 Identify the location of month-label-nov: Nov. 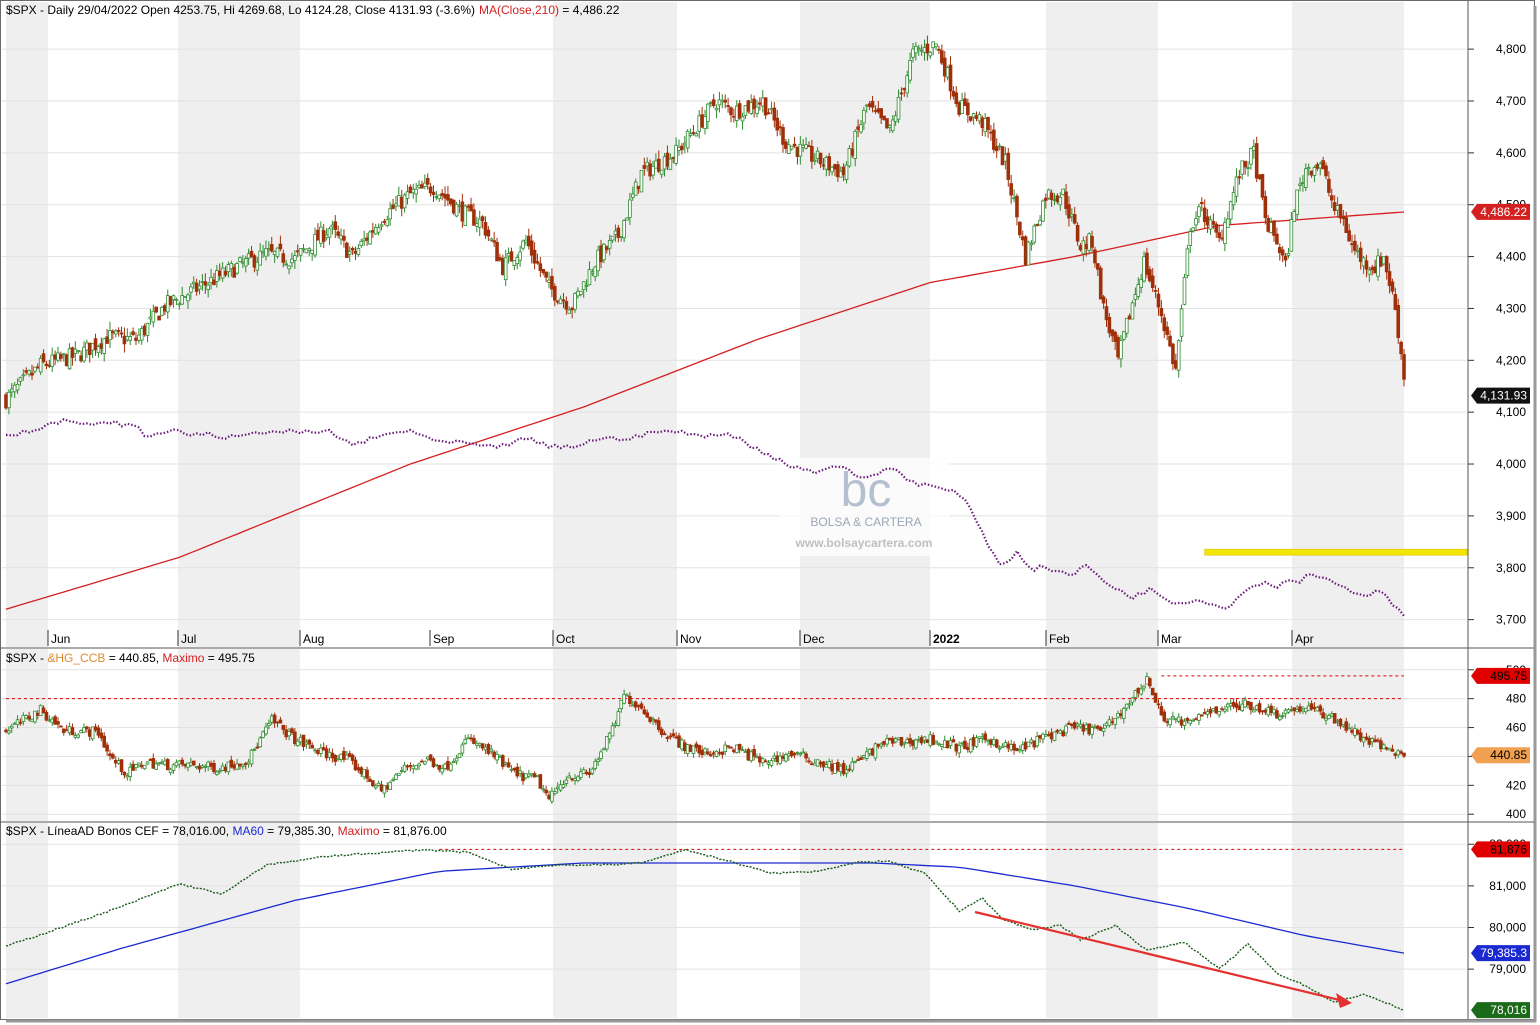
(690, 639).